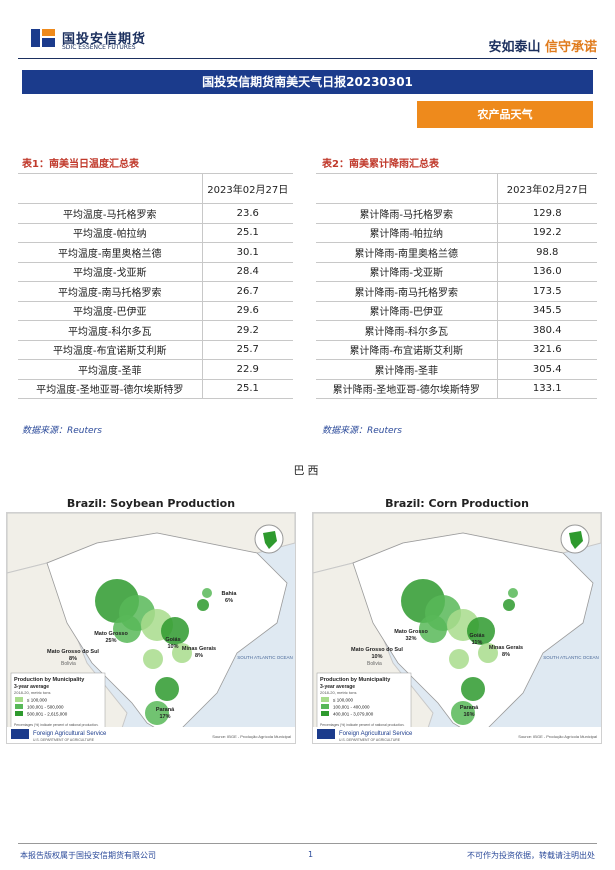 This screenshot has width=615, height=870. What do you see at coordinates (110, 641) in the screenshot?
I see `state-pct: 25%` at bounding box center [110, 641].